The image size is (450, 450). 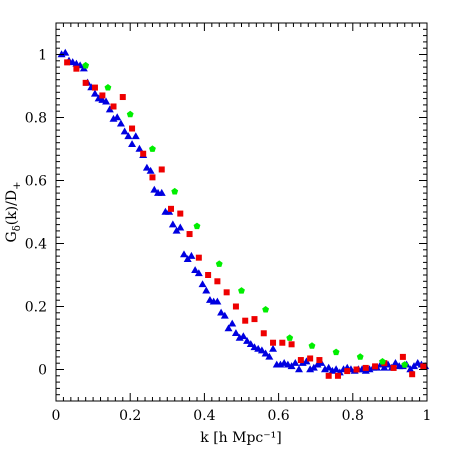 I want to click on y-tick-label: 0.8, so click(x=36, y=119).